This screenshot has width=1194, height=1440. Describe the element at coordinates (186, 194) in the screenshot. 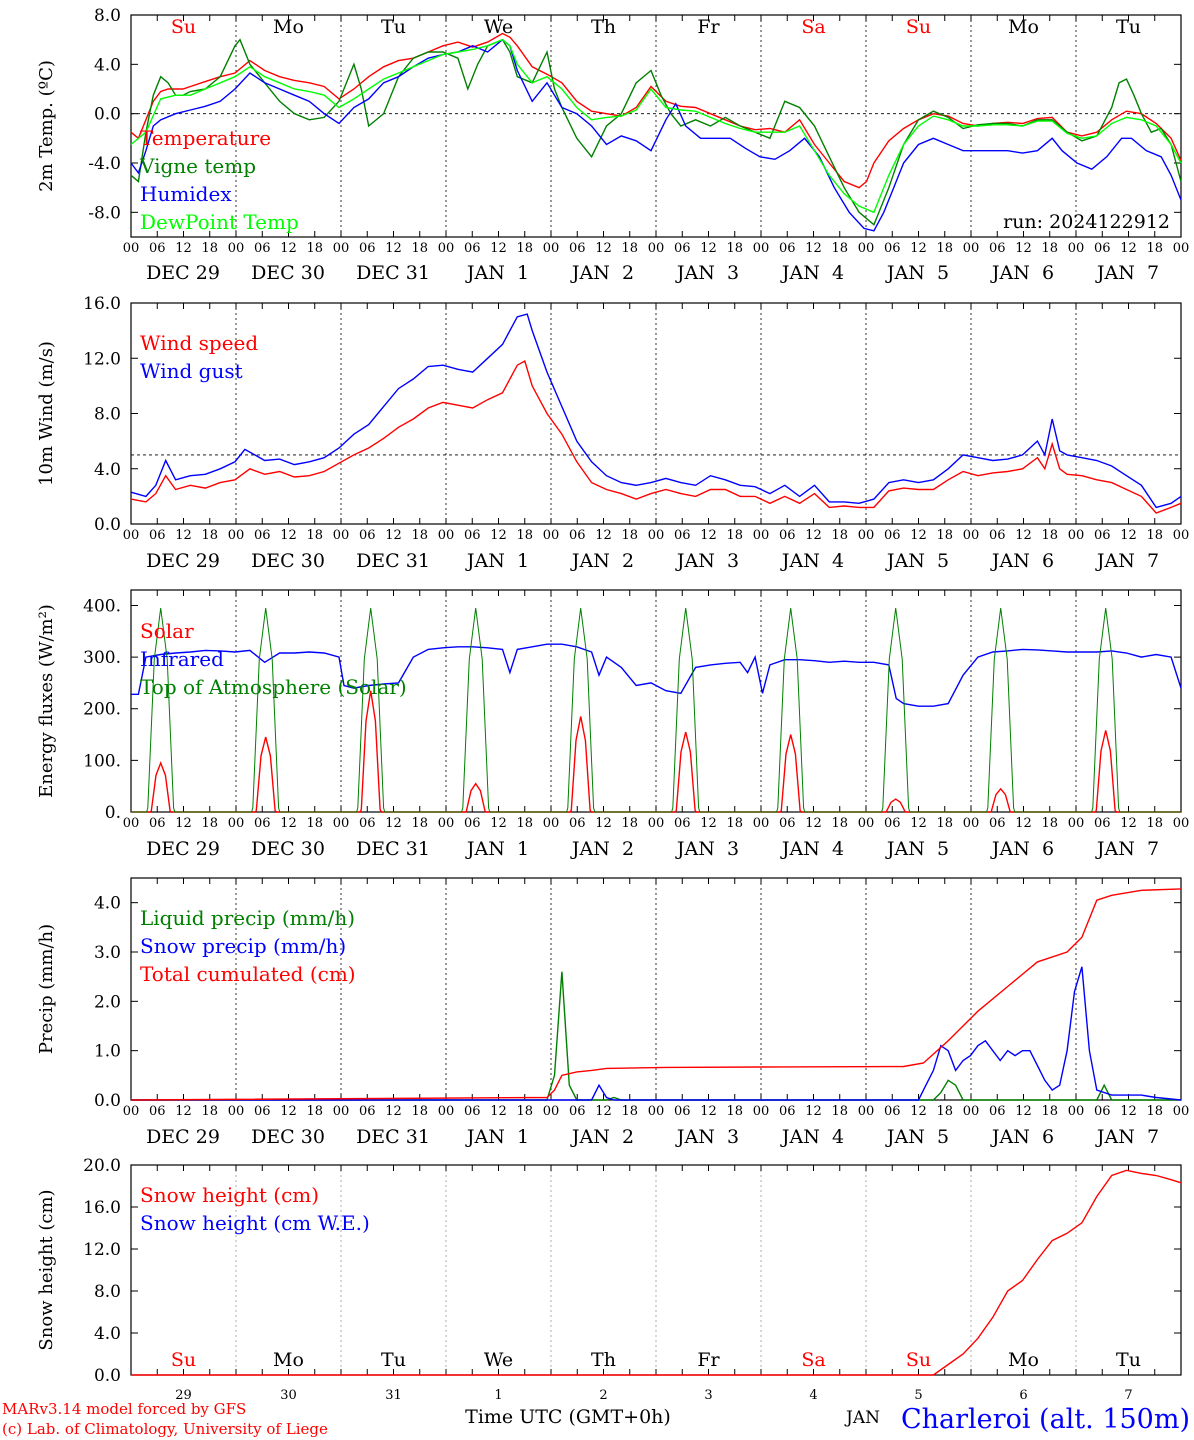

I see `legend-entry: Humidex` at that location.